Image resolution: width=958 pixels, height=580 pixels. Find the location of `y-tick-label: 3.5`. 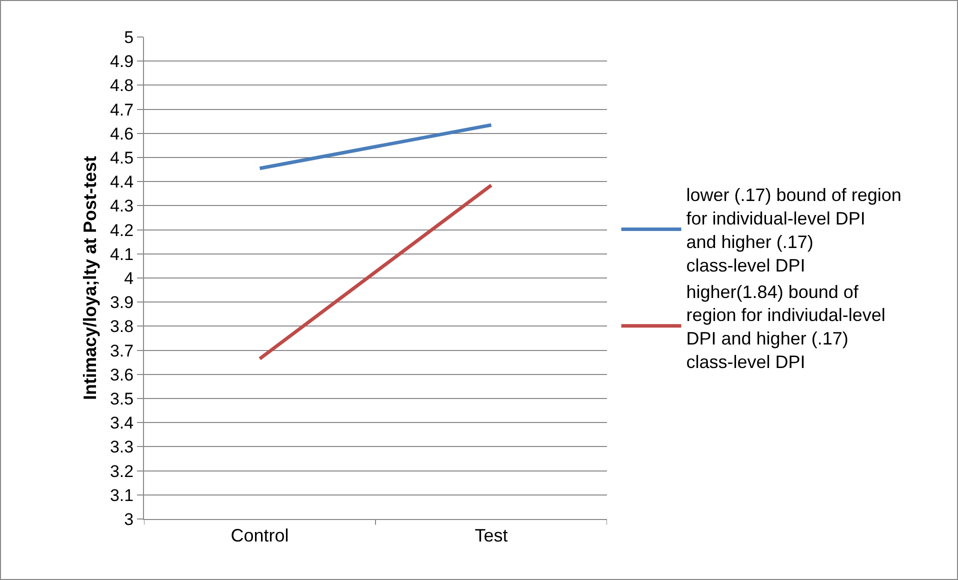

y-tick-label: 3.5 is located at coordinates (122, 398).